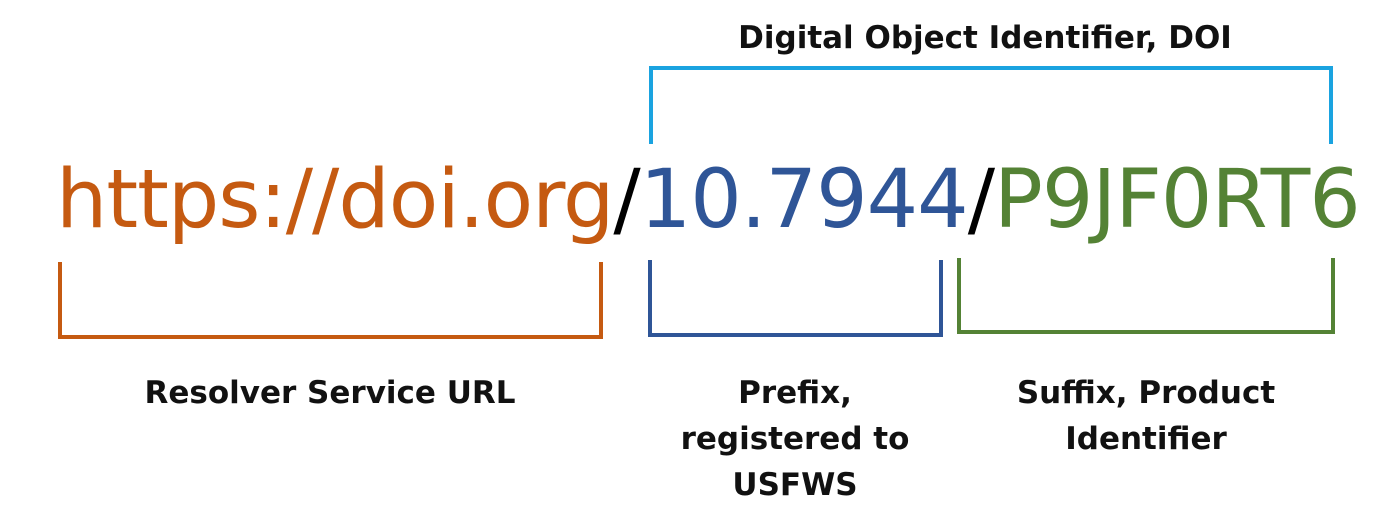 The image size is (1387, 526). Describe the element at coordinates (985, 38) in the screenshot. I see `doi-title: Digital Object Identifier, DOI` at that location.